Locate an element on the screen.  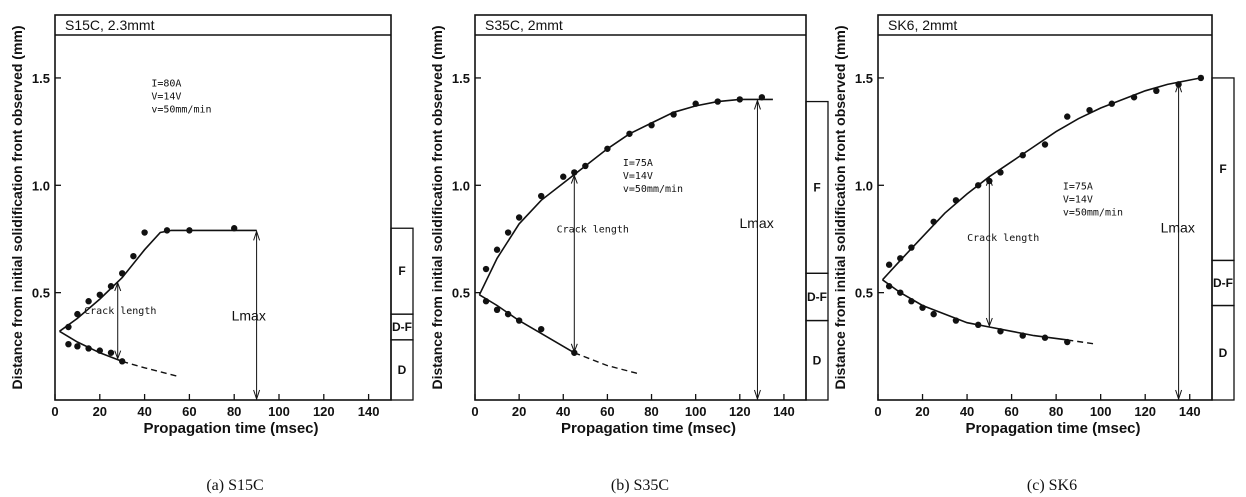
zone-label: F is located at coordinates (1222, 169).